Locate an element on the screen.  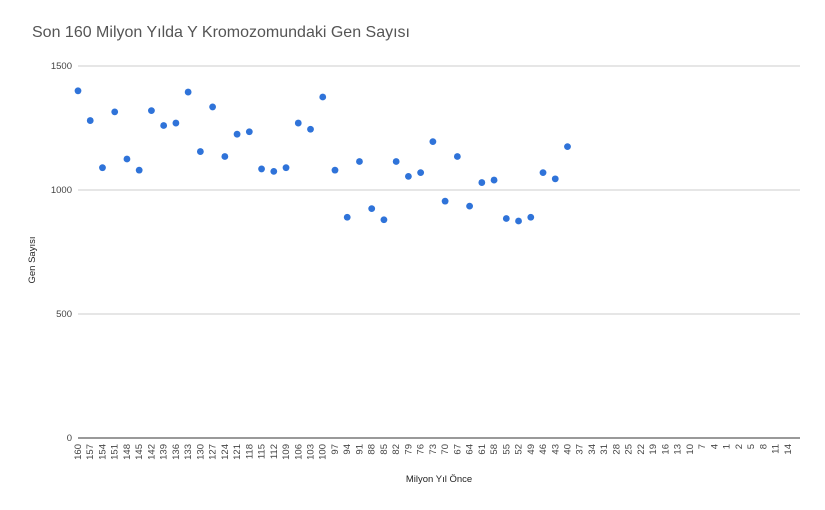
x-tick-label: 7 is located at coordinates (702, 446).